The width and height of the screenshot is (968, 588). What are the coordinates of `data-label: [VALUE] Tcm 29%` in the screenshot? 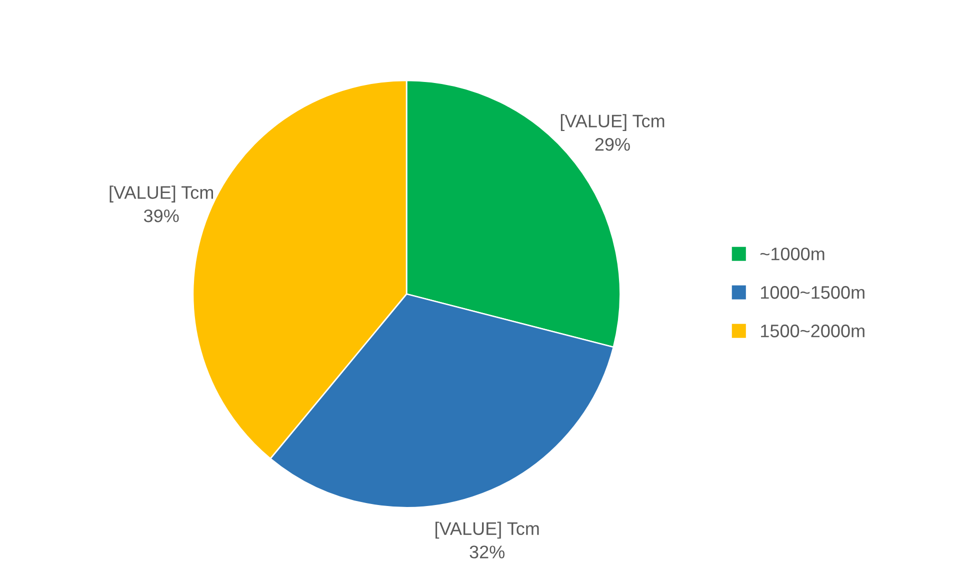 It's located at (612, 132).